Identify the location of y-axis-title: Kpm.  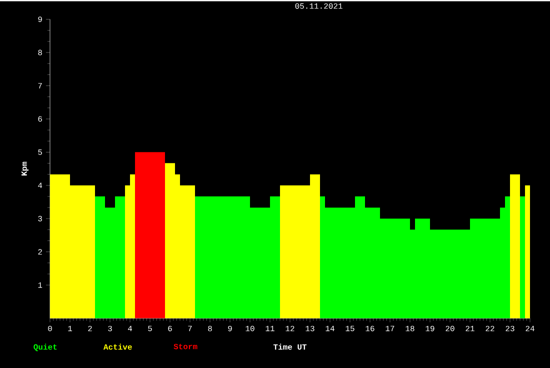
(25, 169).